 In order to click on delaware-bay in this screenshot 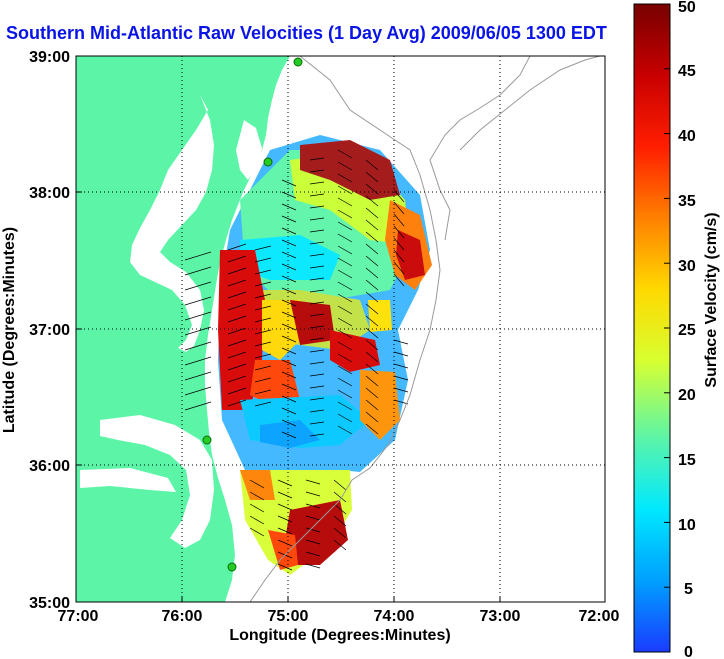, I will do `click(249, 150)`.